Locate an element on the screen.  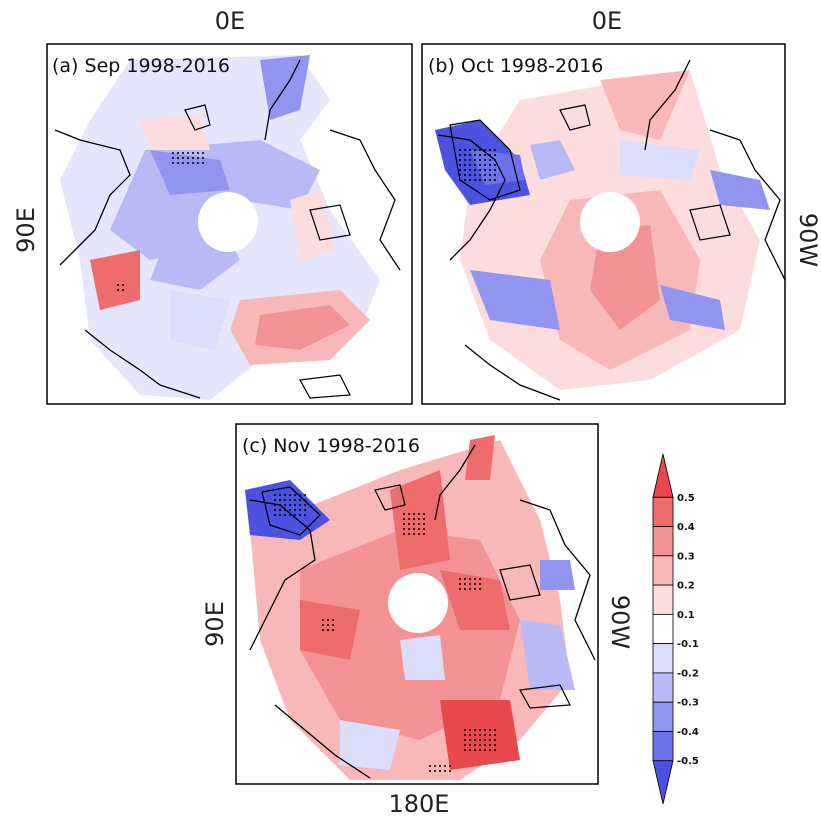
panel-c-right-label: 90W is located at coordinates (620, 622).